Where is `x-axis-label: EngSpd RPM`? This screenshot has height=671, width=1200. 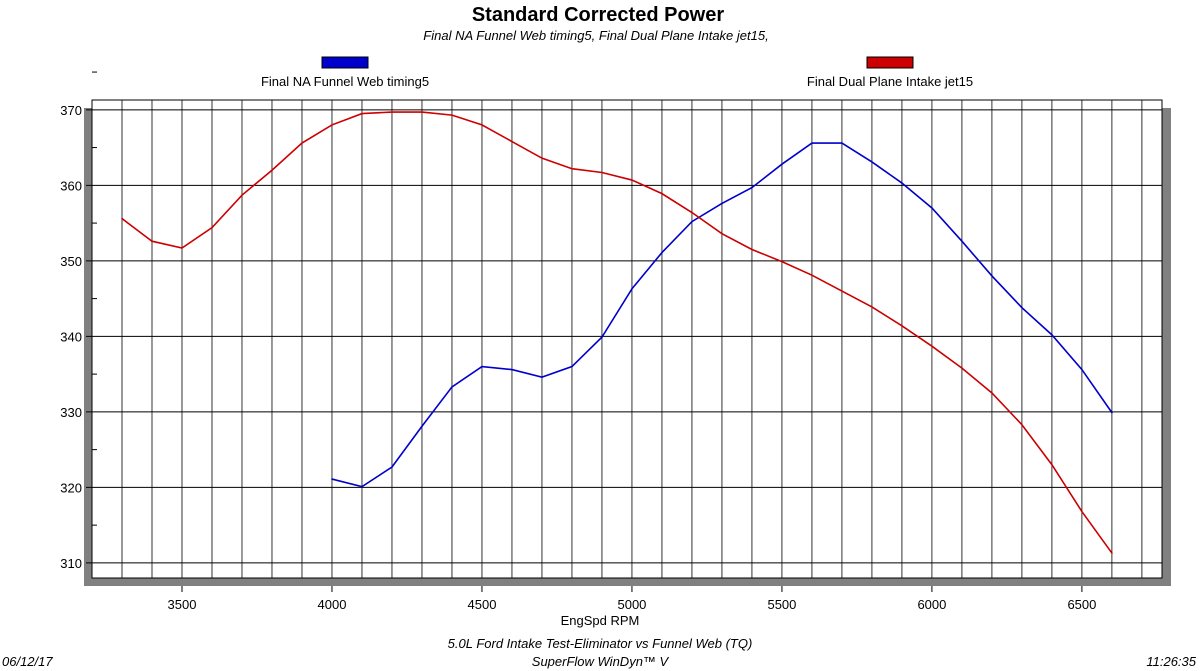
x-axis-label: EngSpd RPM is located at coordinates (600, 620).